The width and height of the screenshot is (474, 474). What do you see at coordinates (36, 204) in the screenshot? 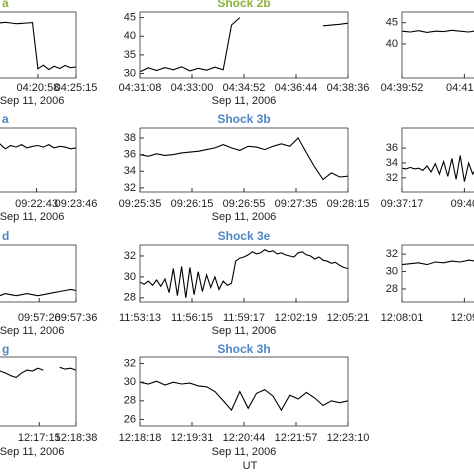
I see `x-tick-label: 09:22:43` at bounding box center [36, 204].